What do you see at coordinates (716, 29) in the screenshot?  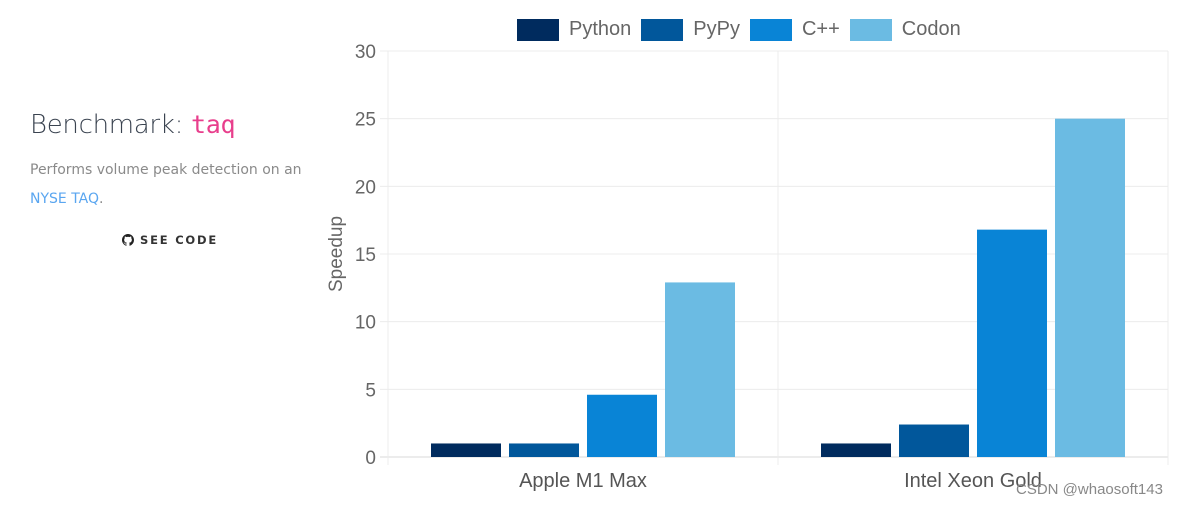 I see `legend-label: PyPy` at bounding box center [716, 29].